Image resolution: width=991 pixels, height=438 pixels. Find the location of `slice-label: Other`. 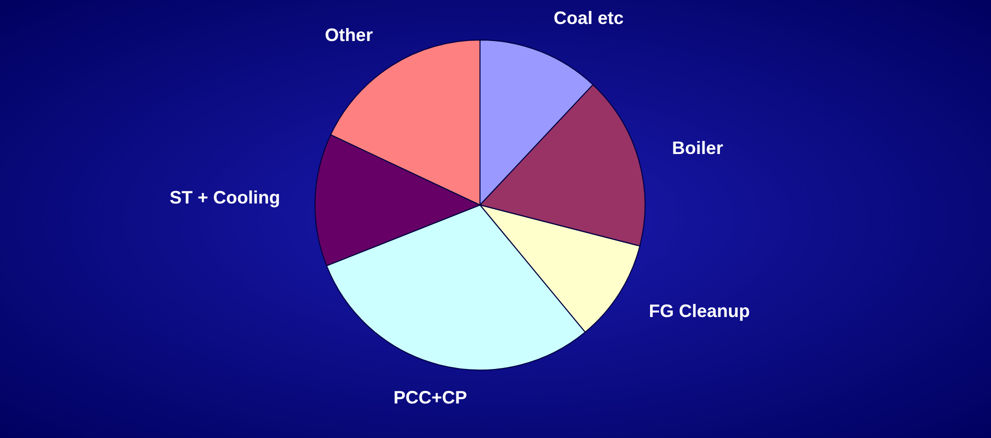

slice-label: Other is located at coordinates (348, 35).